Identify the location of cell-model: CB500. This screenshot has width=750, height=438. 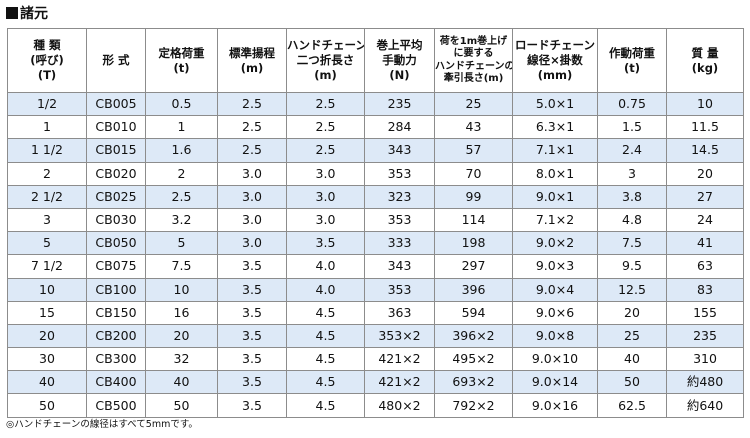
(116, 405).